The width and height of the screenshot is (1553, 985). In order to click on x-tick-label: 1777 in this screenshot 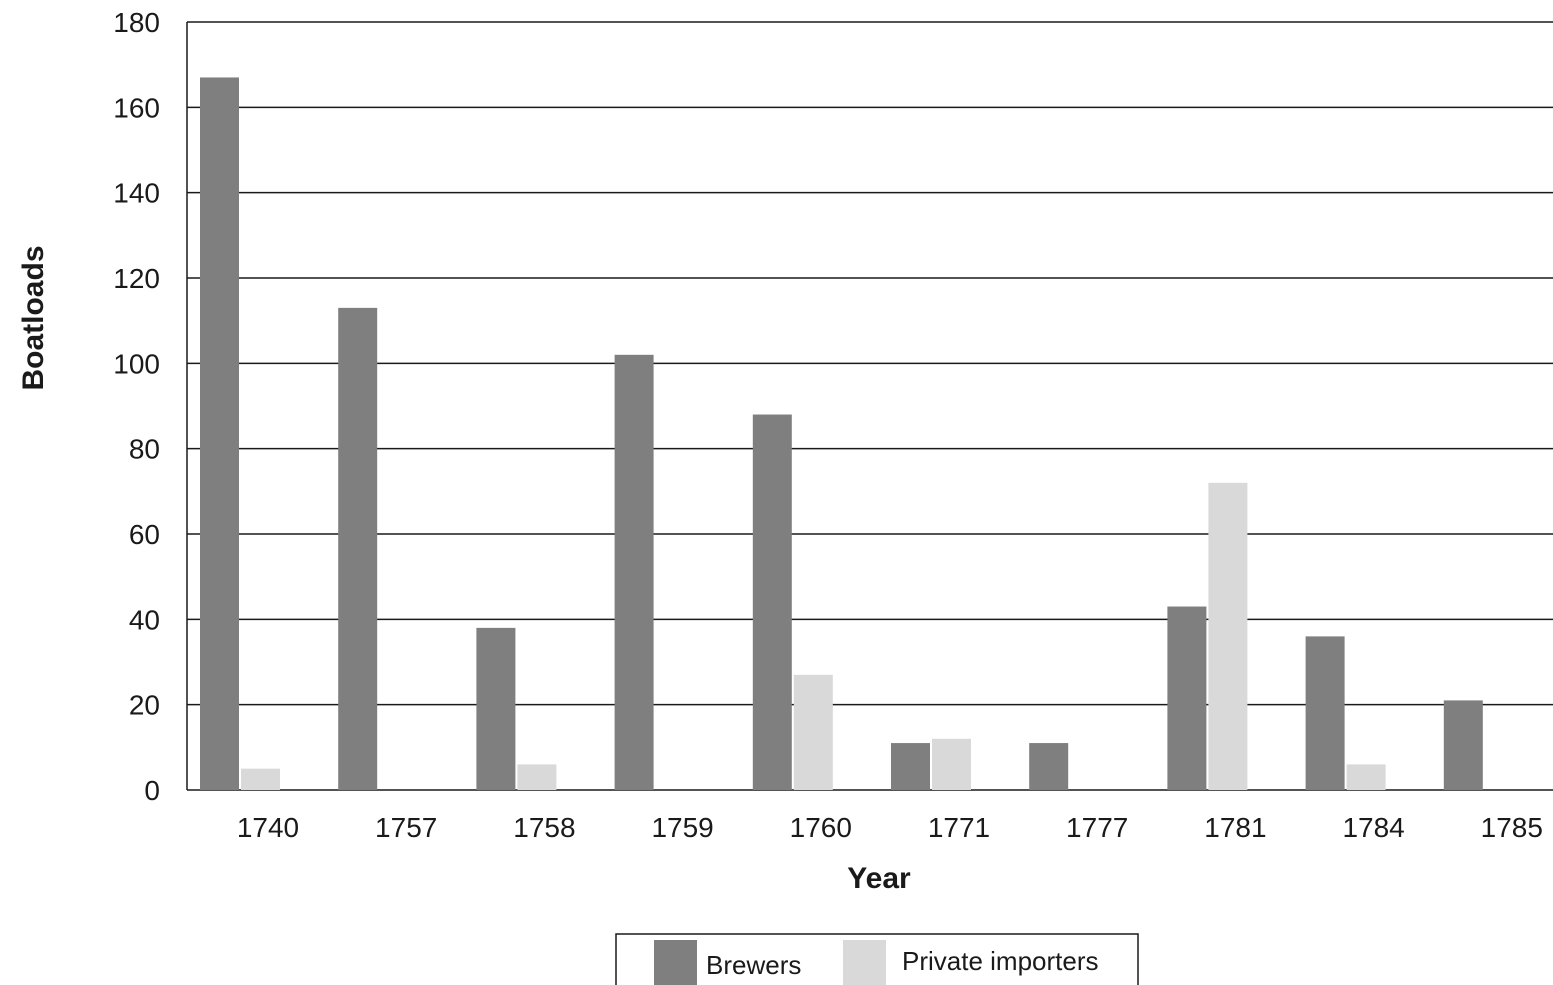, I will do `click(1097, 827)`.